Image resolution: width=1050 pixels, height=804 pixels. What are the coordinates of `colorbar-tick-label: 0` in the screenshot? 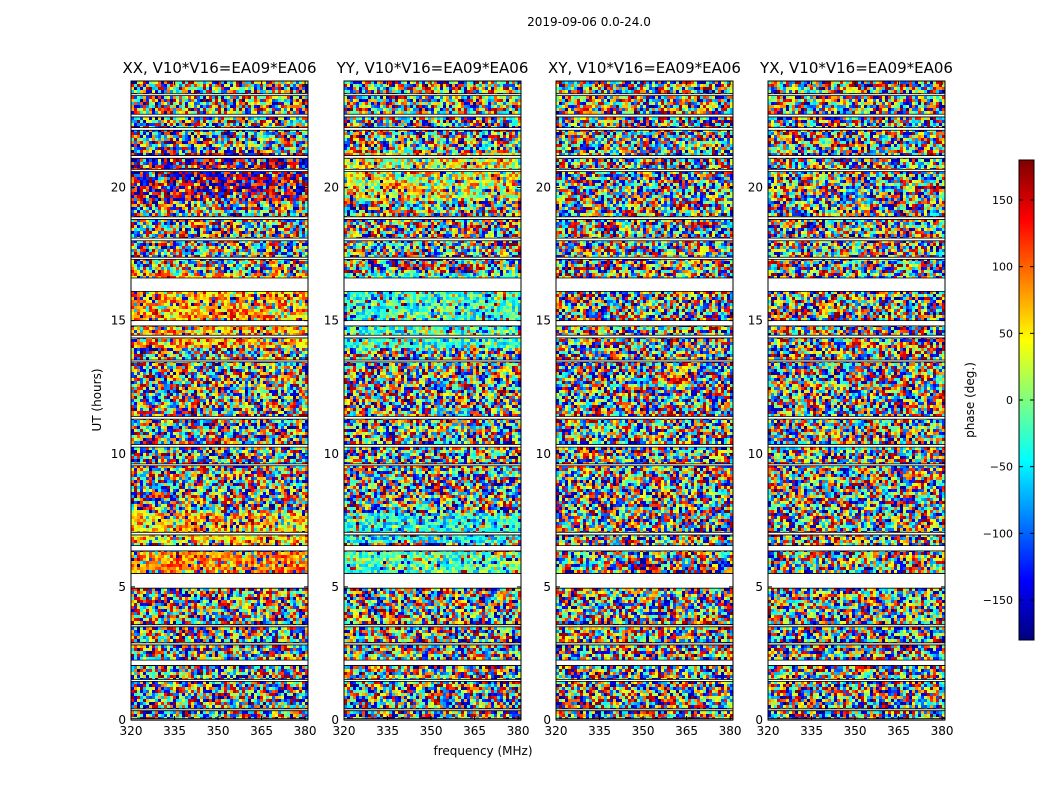 It's located at (1009, 400).